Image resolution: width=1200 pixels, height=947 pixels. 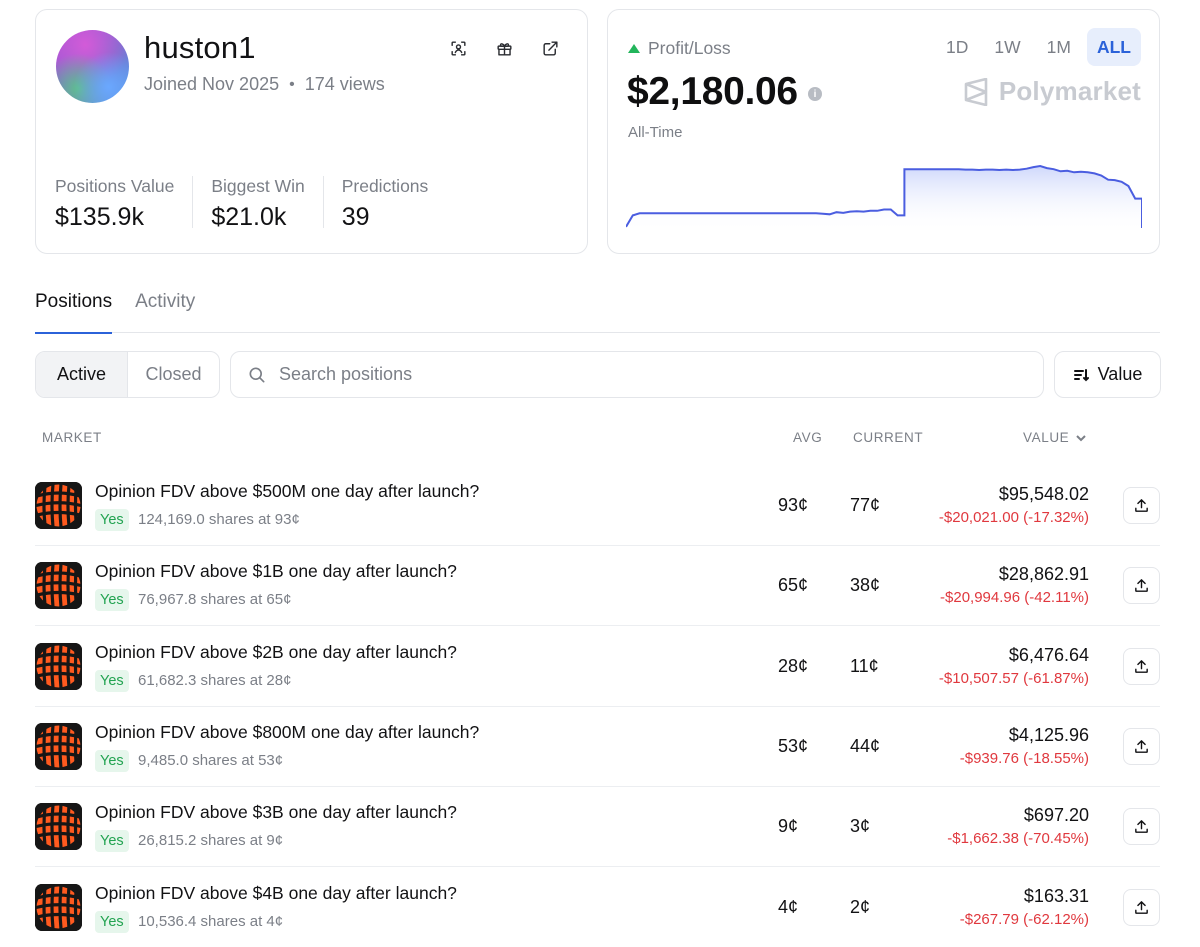 I want to click on pnl-chart, so click(x=884, y=198).